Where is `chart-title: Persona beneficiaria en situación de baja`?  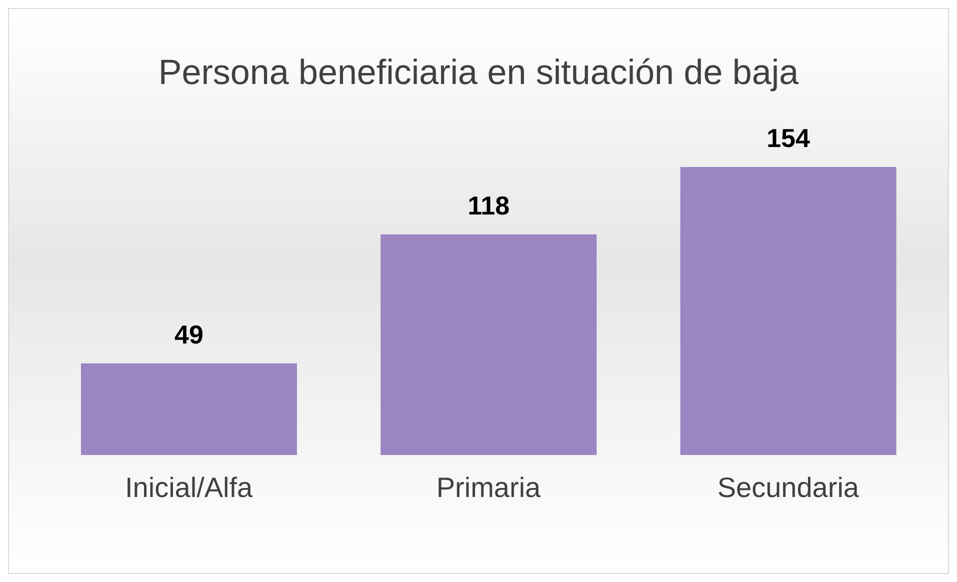
chart-title: Persona beneficiaria en situación de baja is located at coordinates (478, 73).